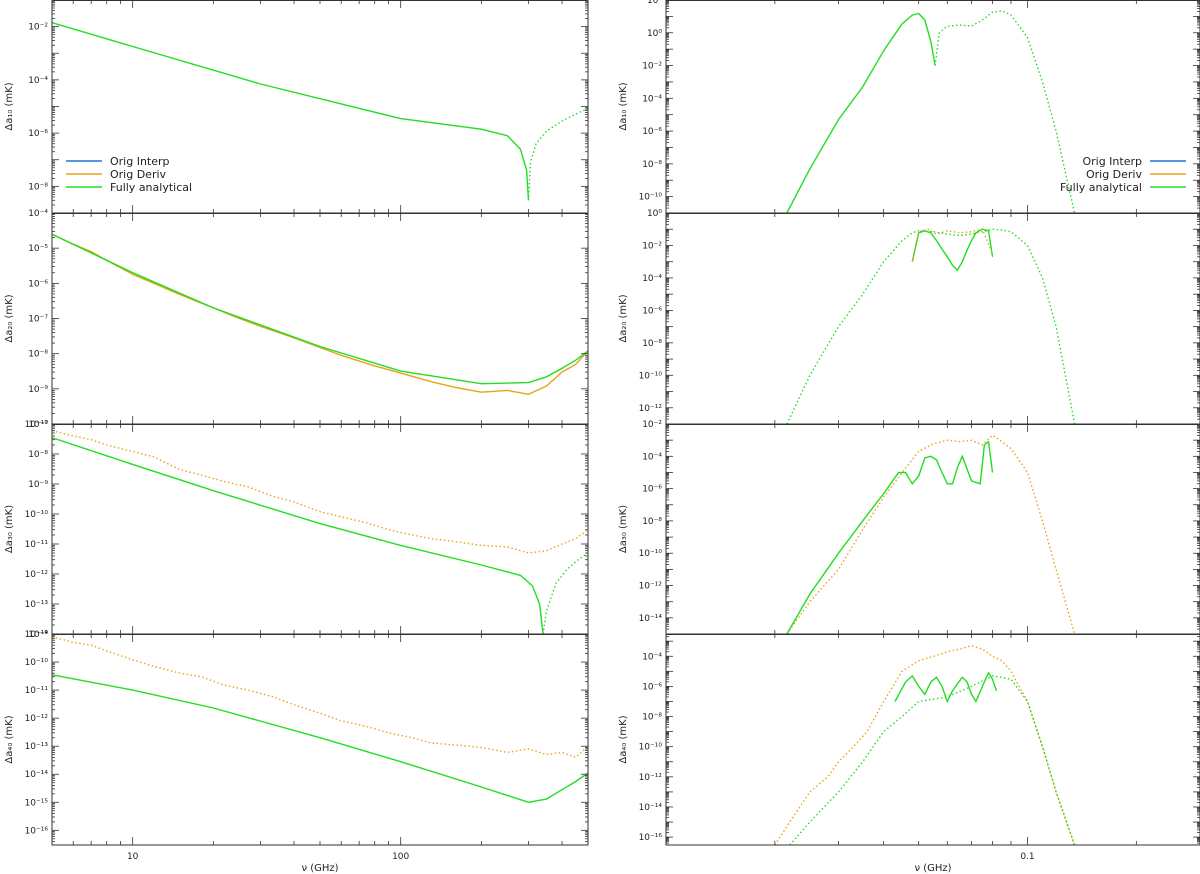 The image size is (1200, 874). Describe the element at coordinates (400, 857) in the screenshot. I see `x-tick-label: 100` at that location.